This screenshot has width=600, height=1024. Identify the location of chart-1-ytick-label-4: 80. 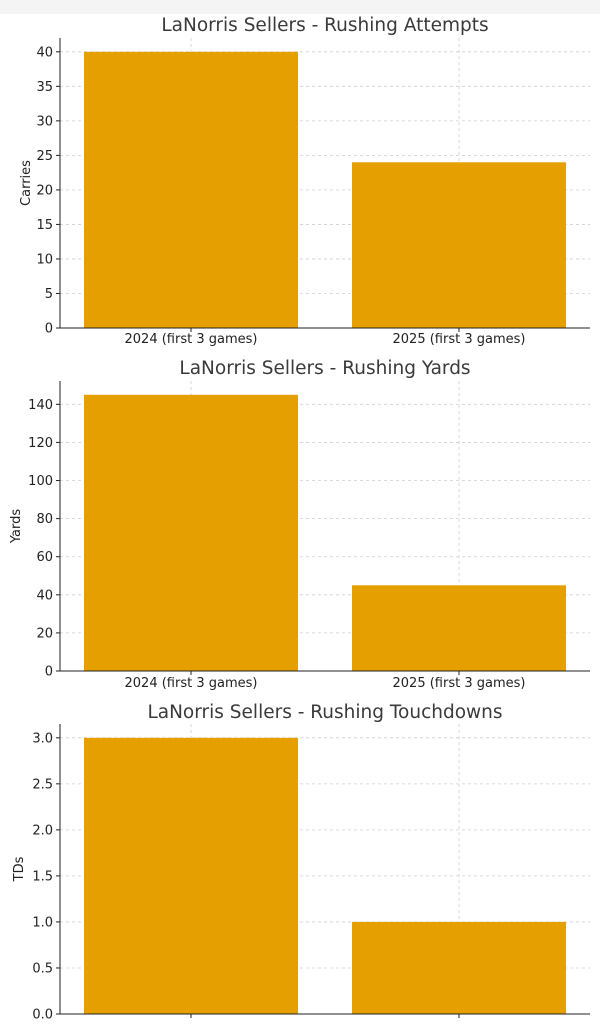
(44, 519).